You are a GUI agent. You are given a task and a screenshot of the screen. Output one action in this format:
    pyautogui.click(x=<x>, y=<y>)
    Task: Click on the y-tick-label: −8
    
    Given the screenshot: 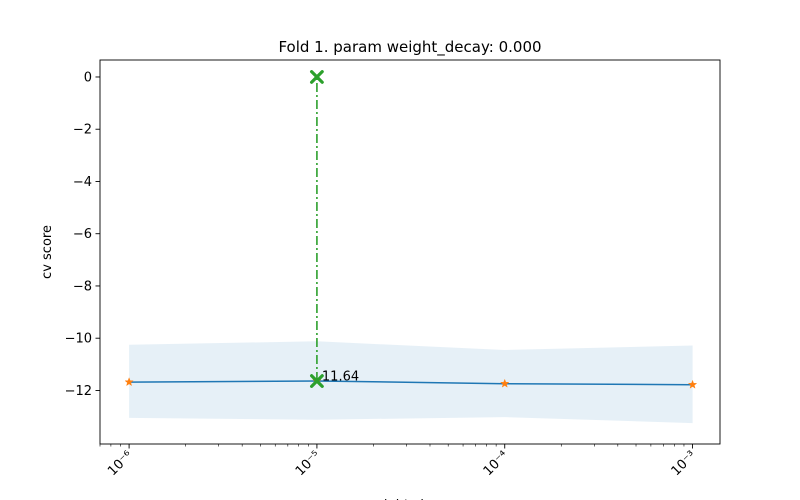 What is the action you would take?
    pyautogui.click(x=82, y=286)
    